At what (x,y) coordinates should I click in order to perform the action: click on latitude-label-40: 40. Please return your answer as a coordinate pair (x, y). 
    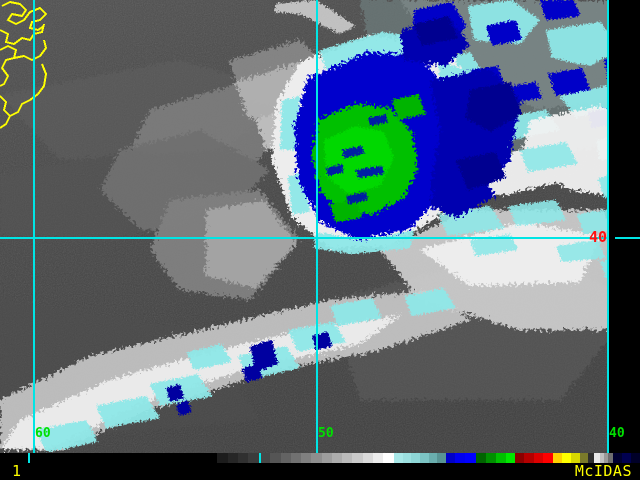
    Looking at the image, I should click on (598, 237).